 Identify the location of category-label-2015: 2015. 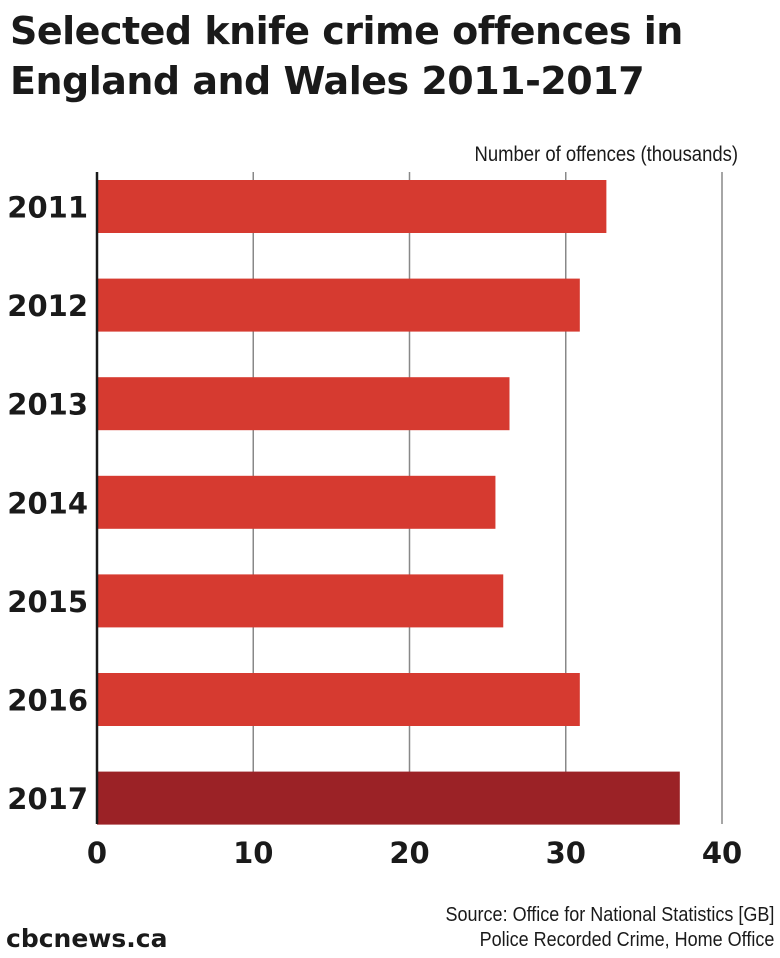
(47, 602).